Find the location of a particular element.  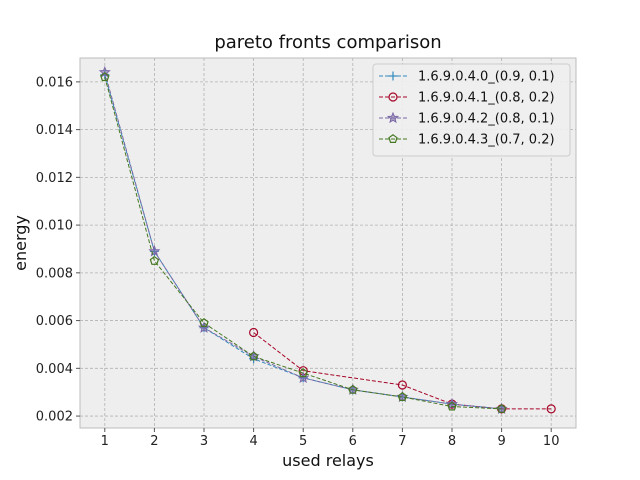

x-tick-label: 8 is located at coordinates (452, 441).